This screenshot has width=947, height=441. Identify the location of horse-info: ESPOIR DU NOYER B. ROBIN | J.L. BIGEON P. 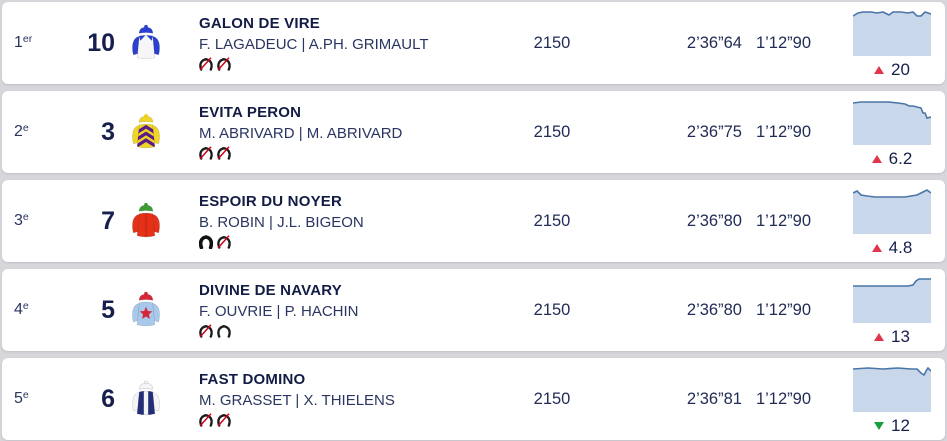
(333, 221).